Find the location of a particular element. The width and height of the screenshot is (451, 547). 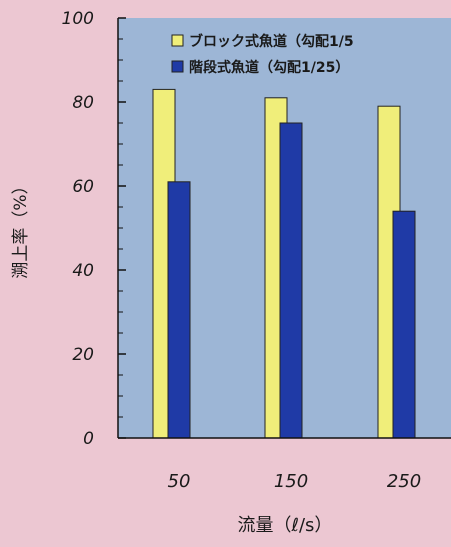

x-tick-label: 150 is located at coordinates (291, 481).